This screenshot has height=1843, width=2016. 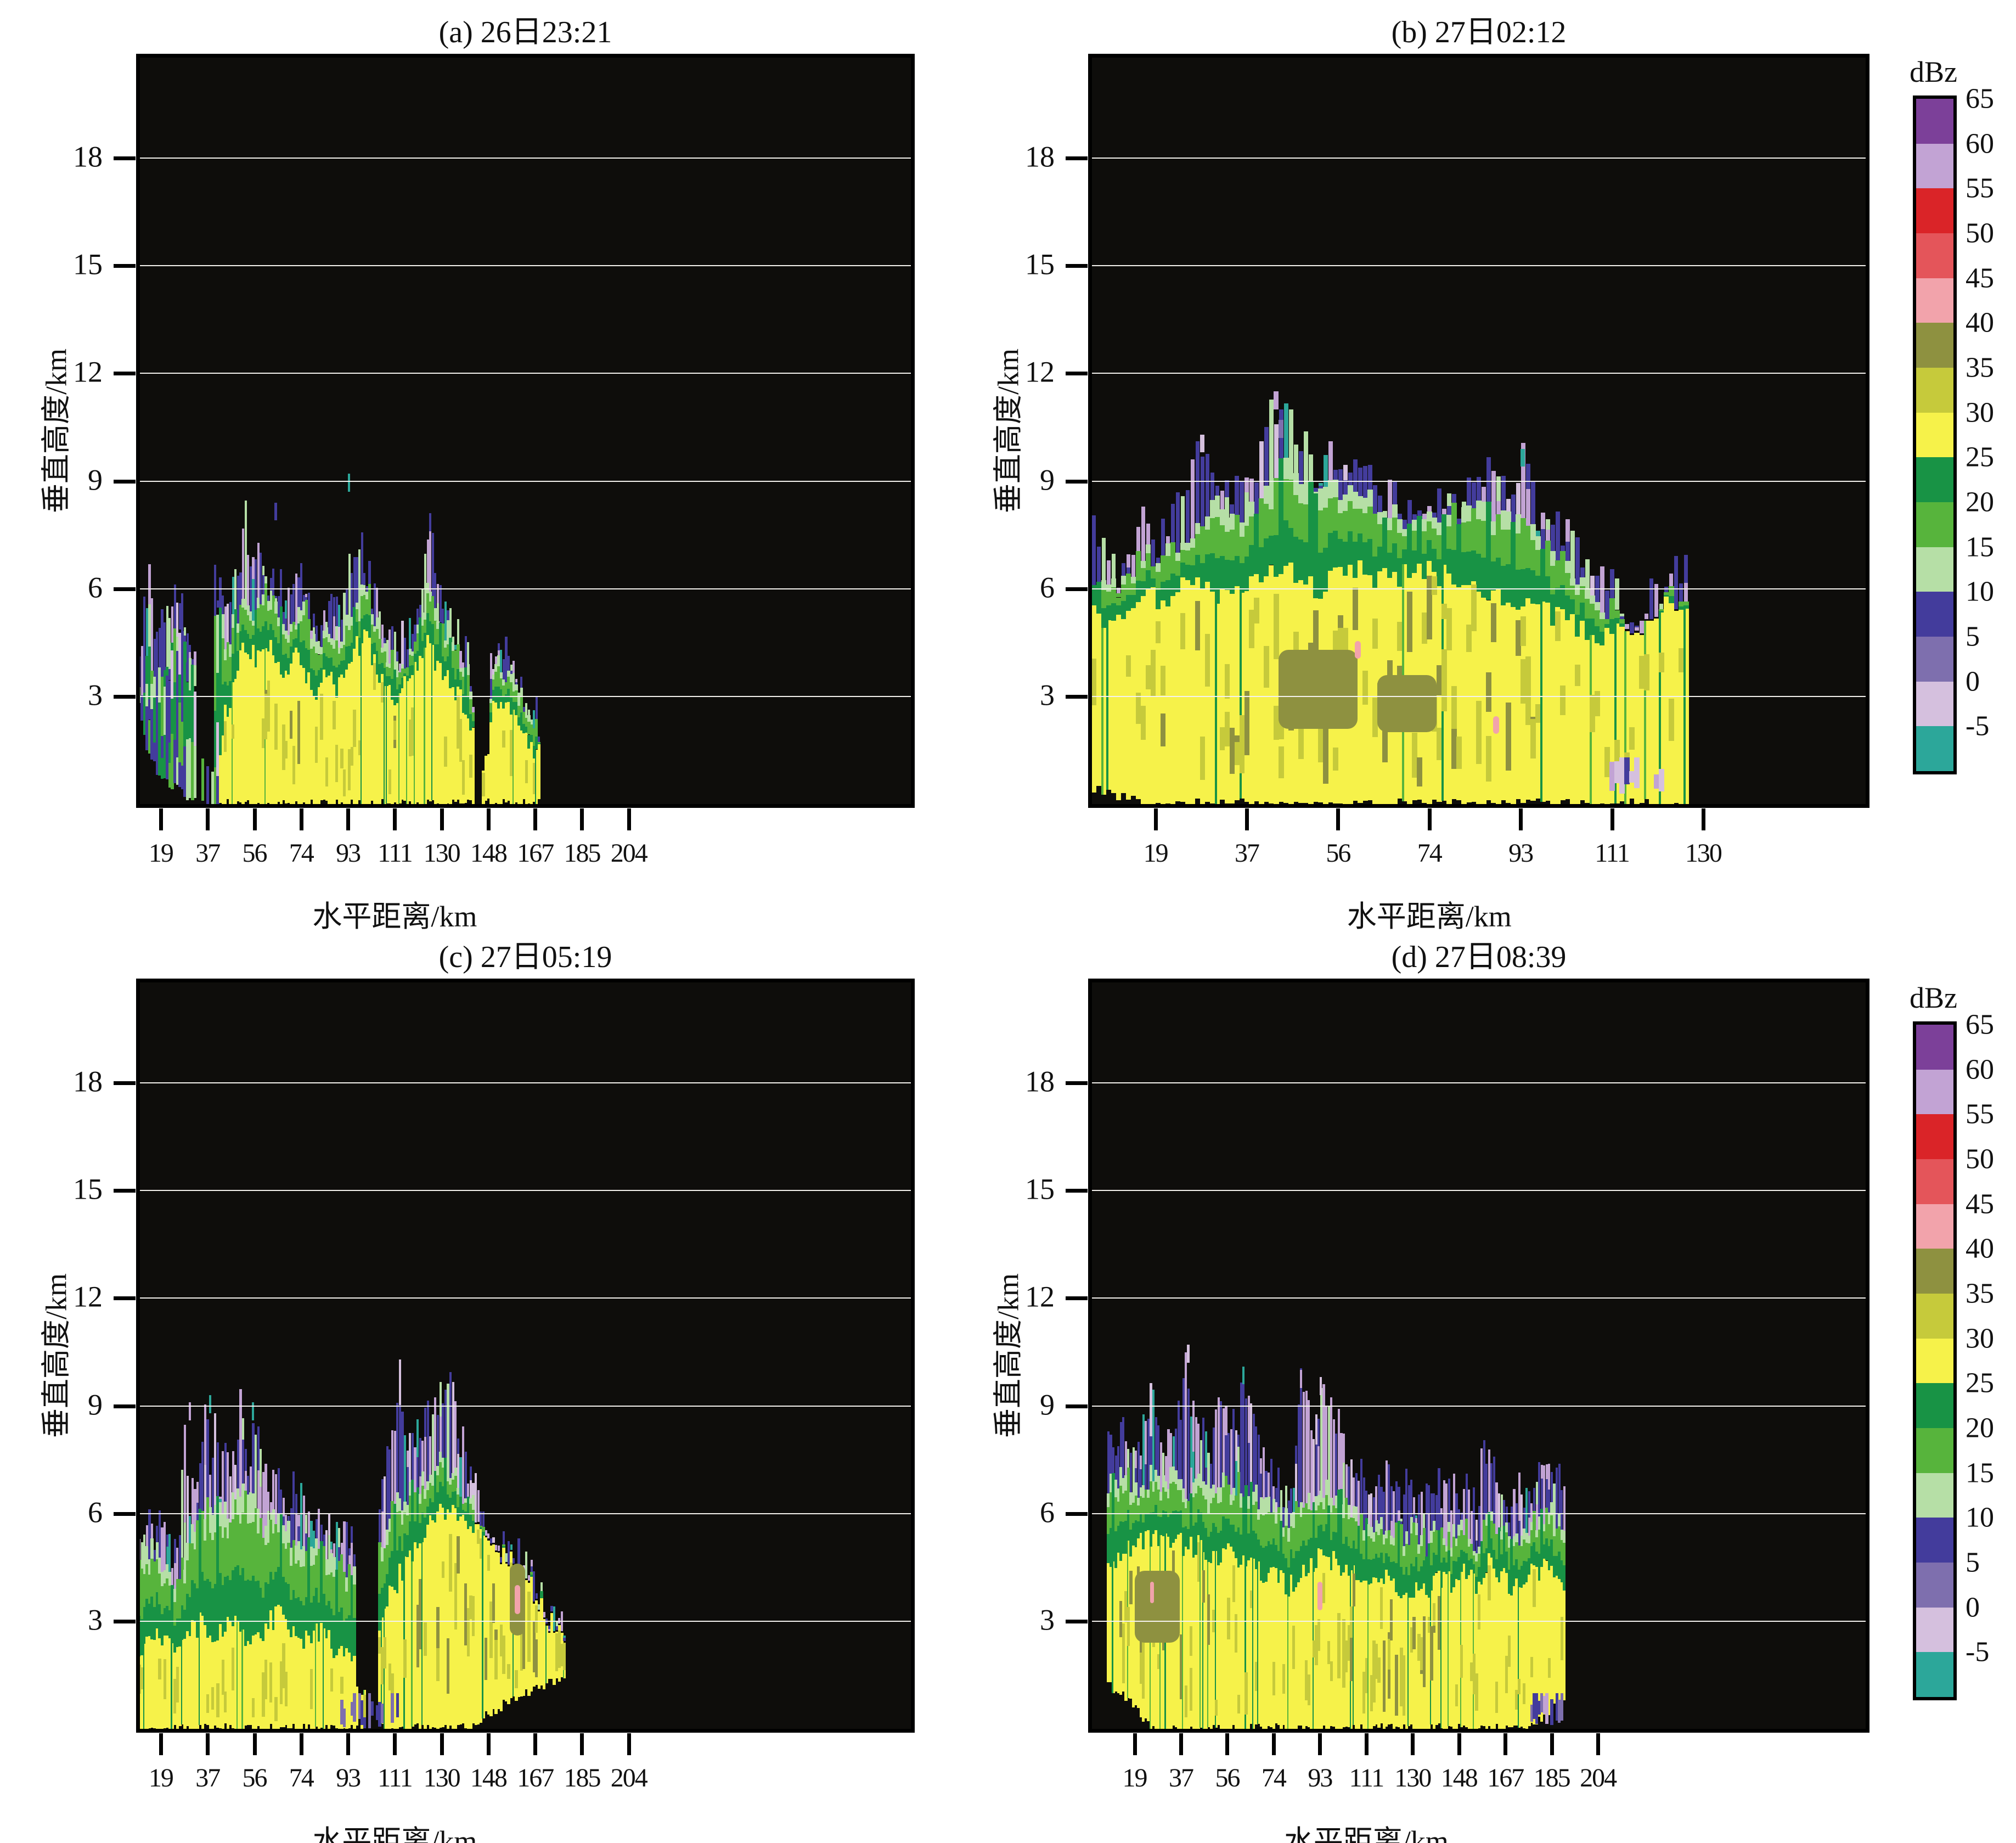 I want to click on y-tick-mark, so click(x=1077, y=1621).